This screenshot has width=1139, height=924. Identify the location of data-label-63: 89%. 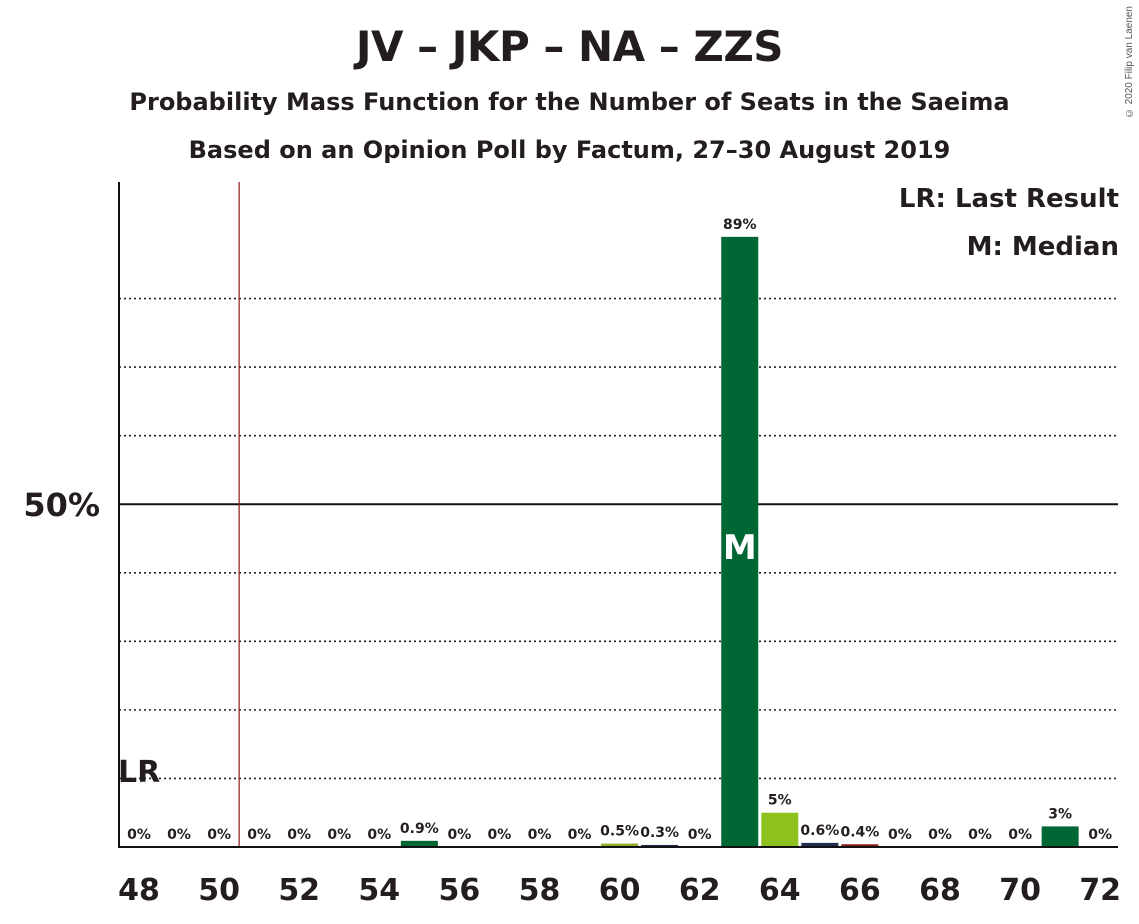
(740, 225).